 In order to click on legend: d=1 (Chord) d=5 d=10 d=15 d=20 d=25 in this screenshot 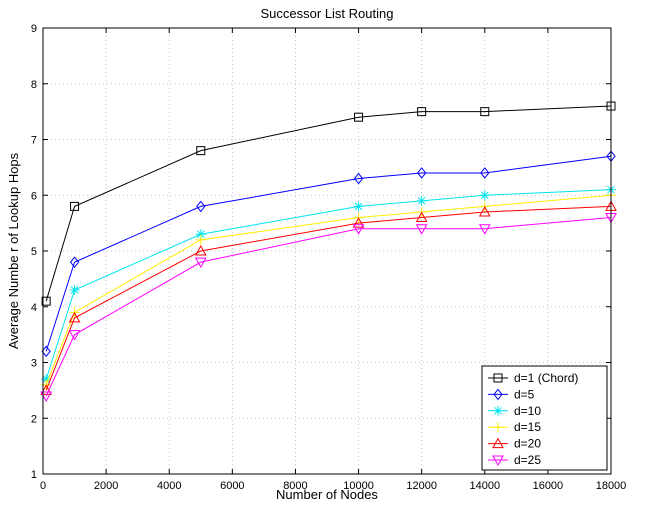, I will do `click(544, 418)`.